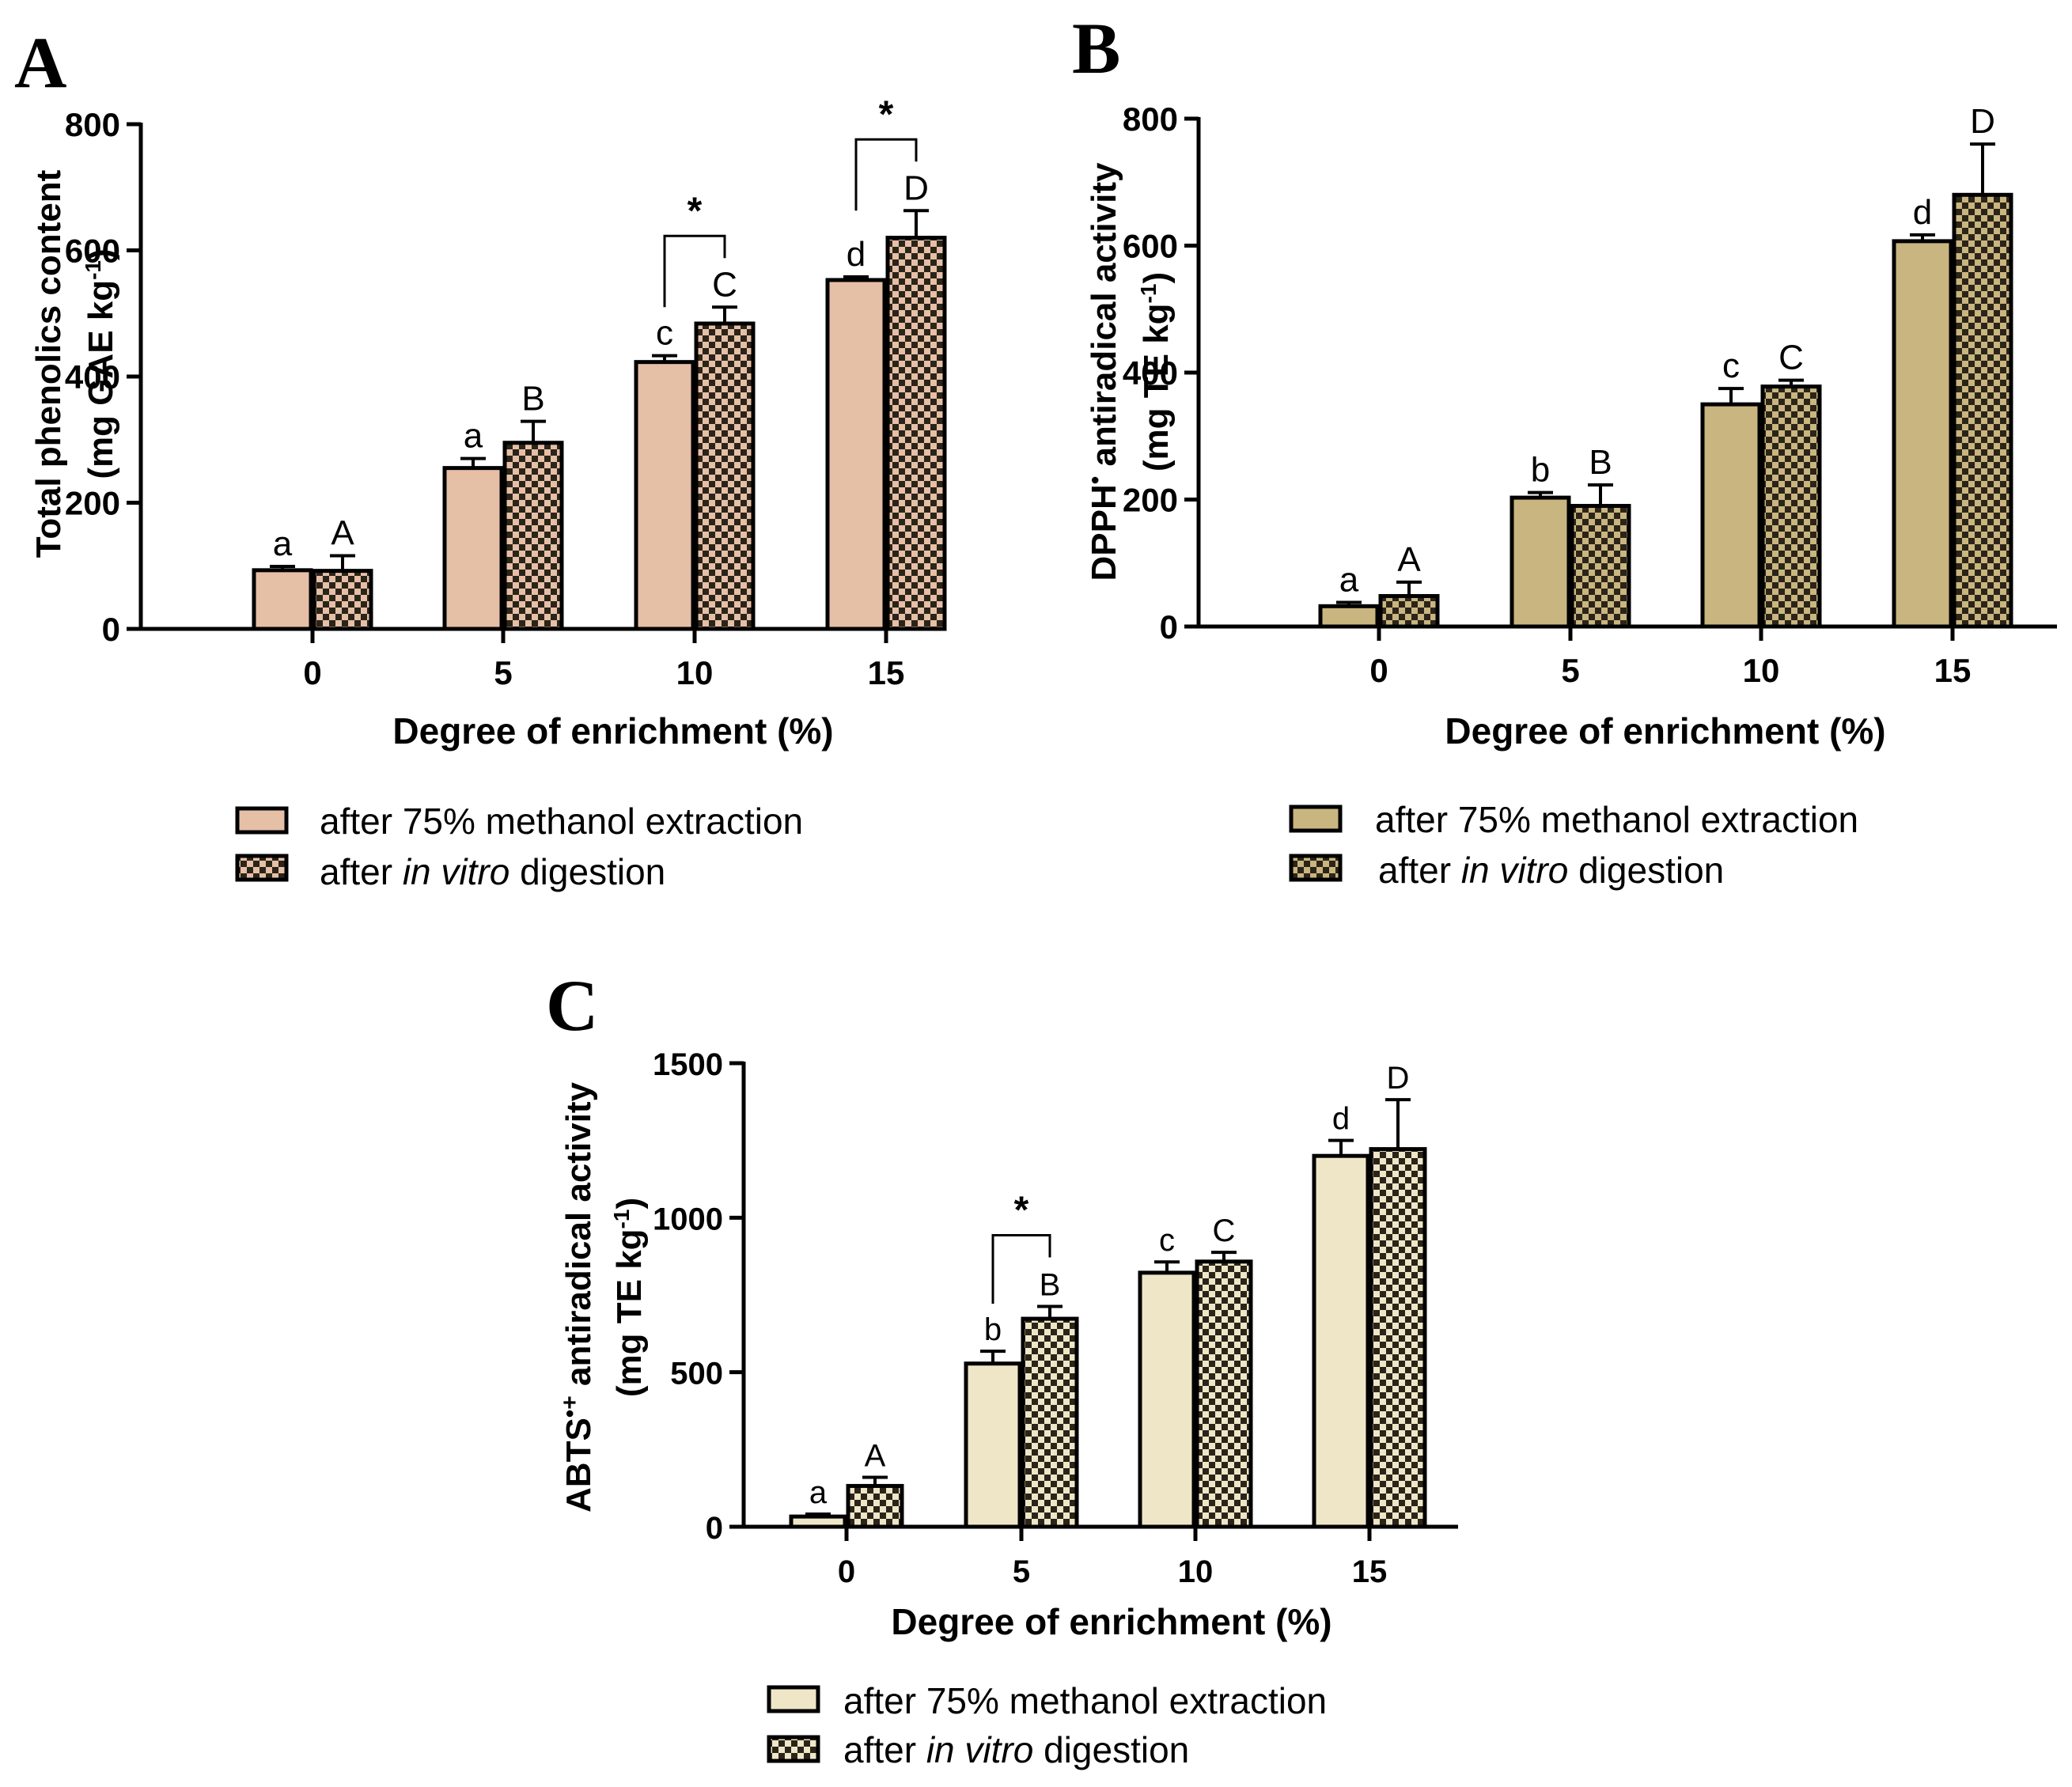  Describe the element at coordinates (1108, 1295) in the screenshot. I see `bars-c: a b c d A B C D *` at that location.